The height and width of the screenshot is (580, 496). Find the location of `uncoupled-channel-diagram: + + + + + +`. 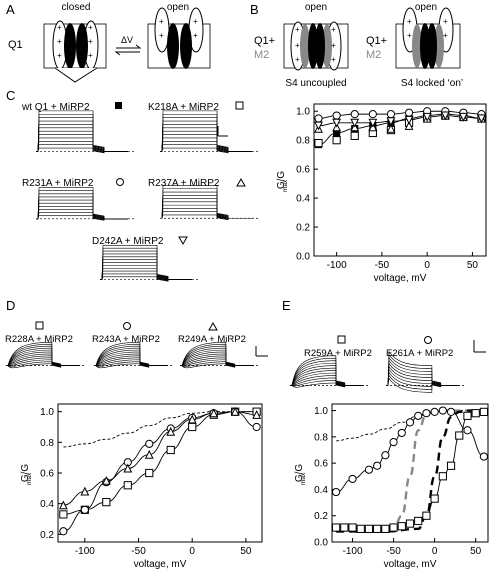

uncoupled-channel-diagram: + + + + + + is located at coordinates (316, 46).